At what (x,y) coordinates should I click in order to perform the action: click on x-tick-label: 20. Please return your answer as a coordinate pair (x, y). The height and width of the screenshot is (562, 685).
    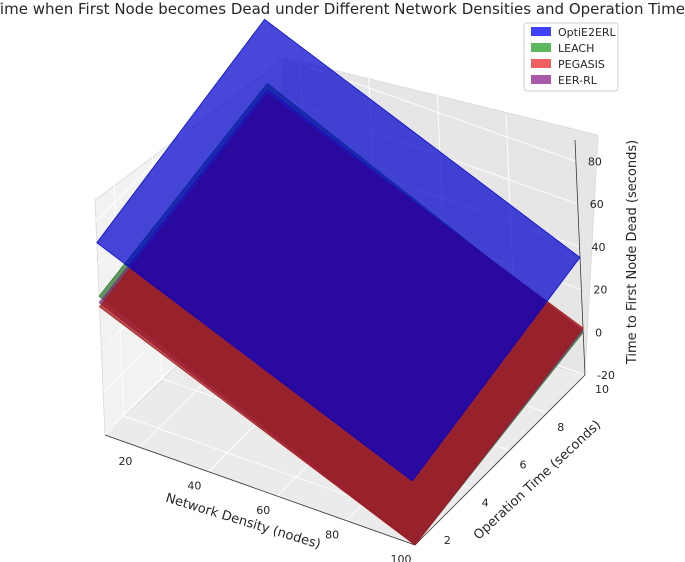
    Looking at the image, I should click on (125, 461).